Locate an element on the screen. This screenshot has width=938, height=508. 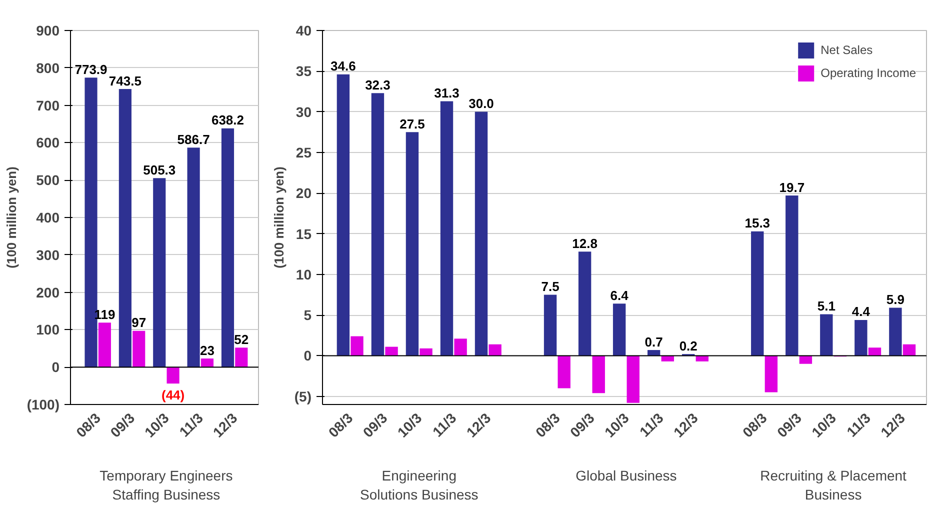
y-tick-label: 5 is located at coordinates (308, 315).